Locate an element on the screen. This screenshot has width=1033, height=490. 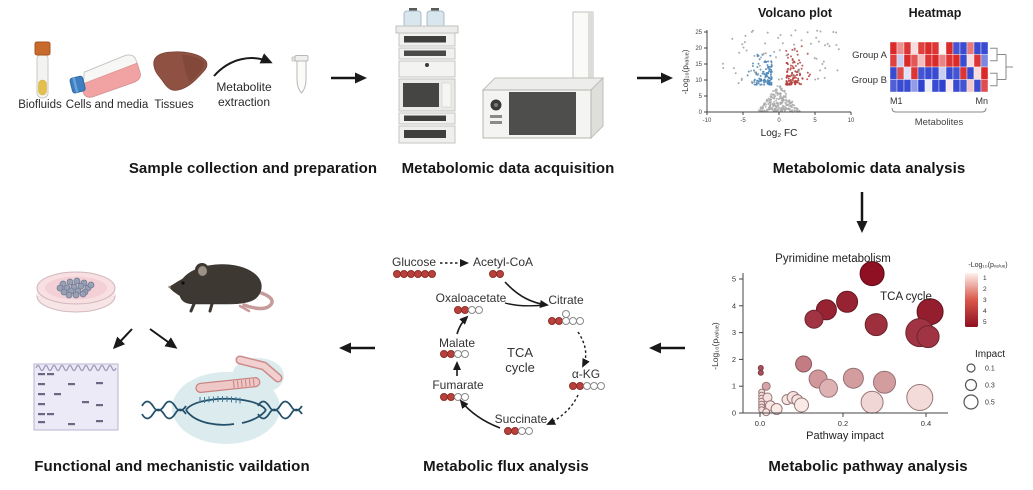
arrow-acetylcoa-to-citrate is located at coordinates (526, 294).